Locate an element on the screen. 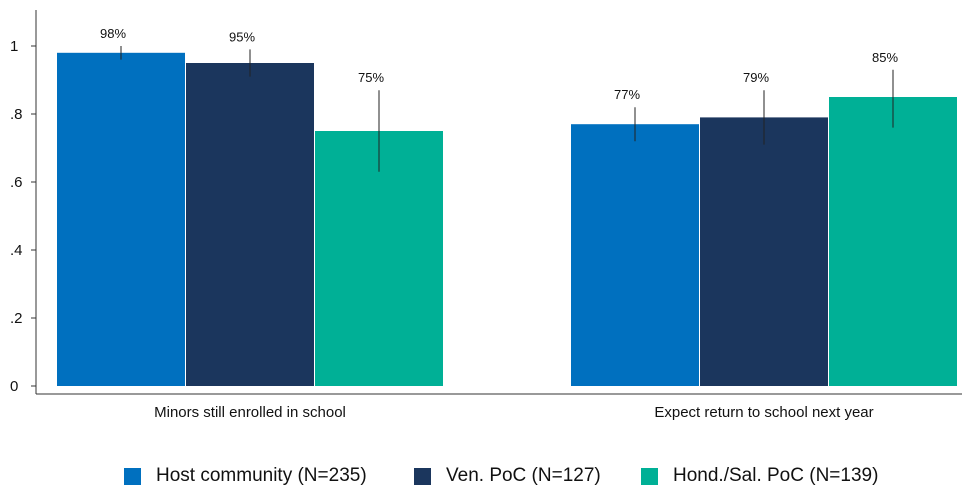 The width and height of the screenshot is (976, 490). y-tick-label: 0 is located at coordinates (14, 386).